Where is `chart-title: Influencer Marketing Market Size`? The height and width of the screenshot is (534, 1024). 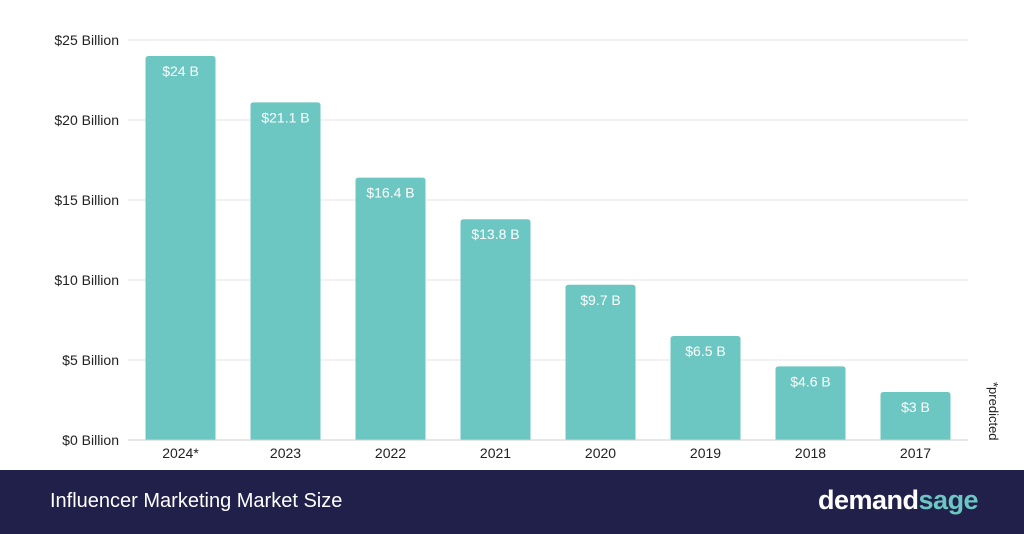 chart-title: Influencer Marketing Market Size is located at coordinates (196, 501).